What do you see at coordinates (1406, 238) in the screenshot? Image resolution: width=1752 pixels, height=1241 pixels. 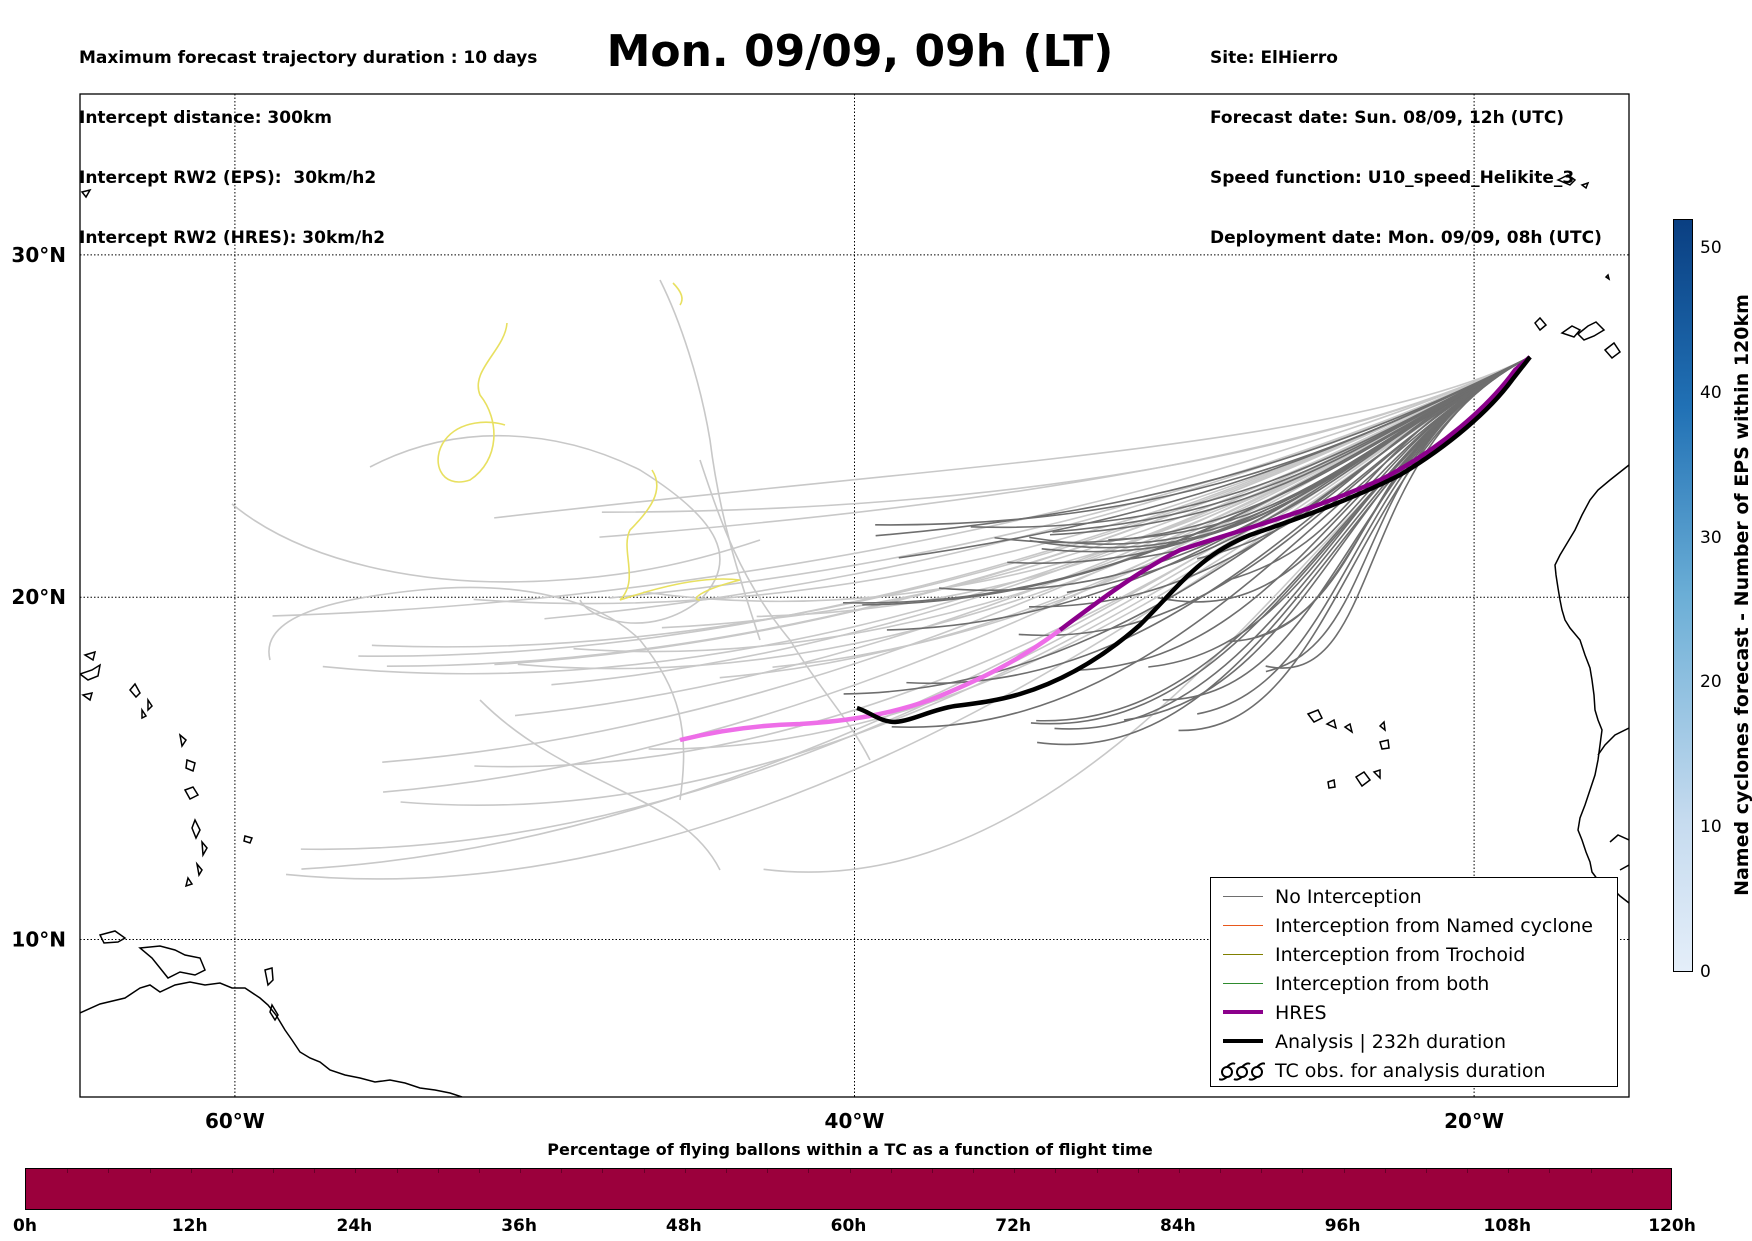 I see `header-right-line: Deployment date: Mon. 09/09, 08h (UTC)` at bounding box center [1406, 238].